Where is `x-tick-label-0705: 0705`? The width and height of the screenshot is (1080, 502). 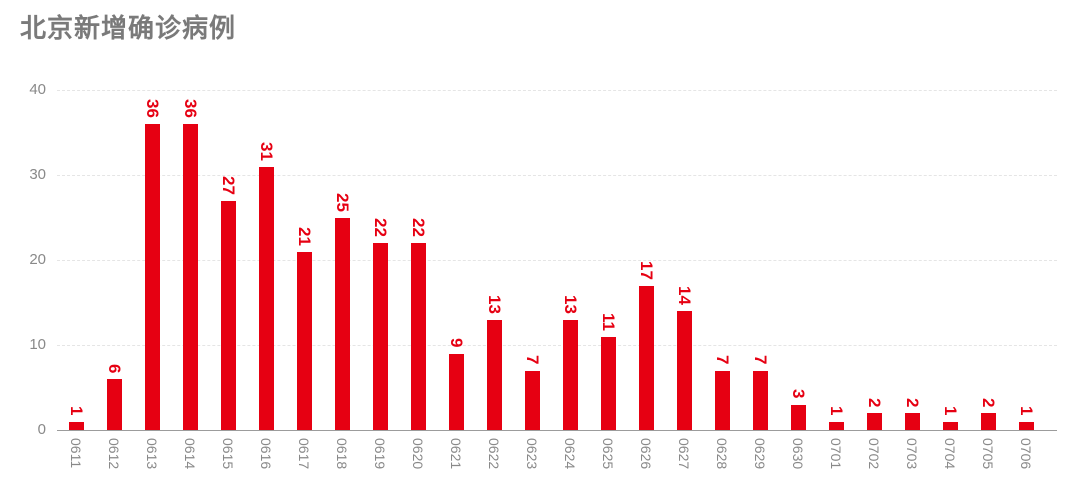 x-tick-label-0705: 0705 is located at coordinates (988, 454).